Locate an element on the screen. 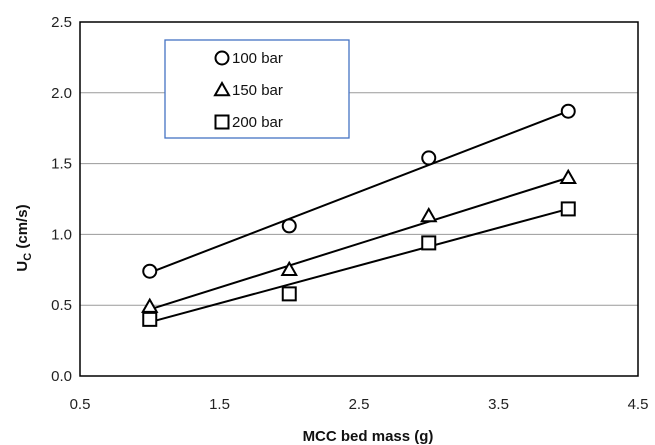  x-axis-title: MCC bed mass (g) is located at coordinates (368, 436).